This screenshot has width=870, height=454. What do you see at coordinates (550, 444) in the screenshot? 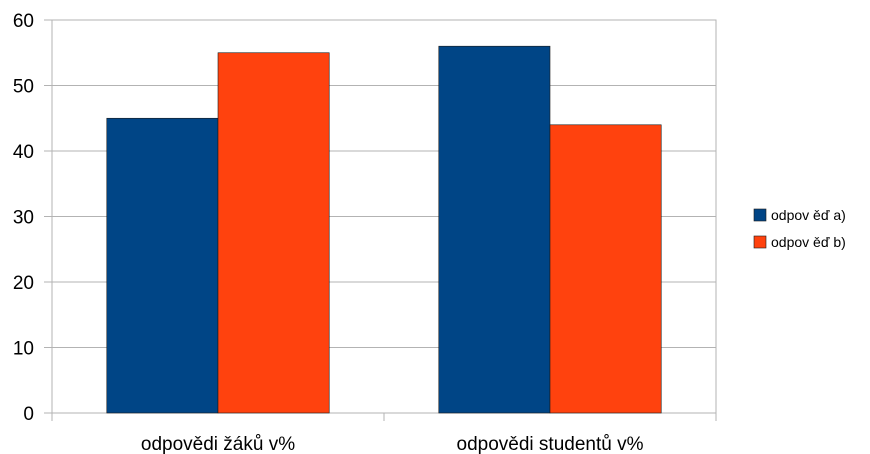
I see `x-category-label: odpovědi studentů v%` at bounding box center [550, 444].